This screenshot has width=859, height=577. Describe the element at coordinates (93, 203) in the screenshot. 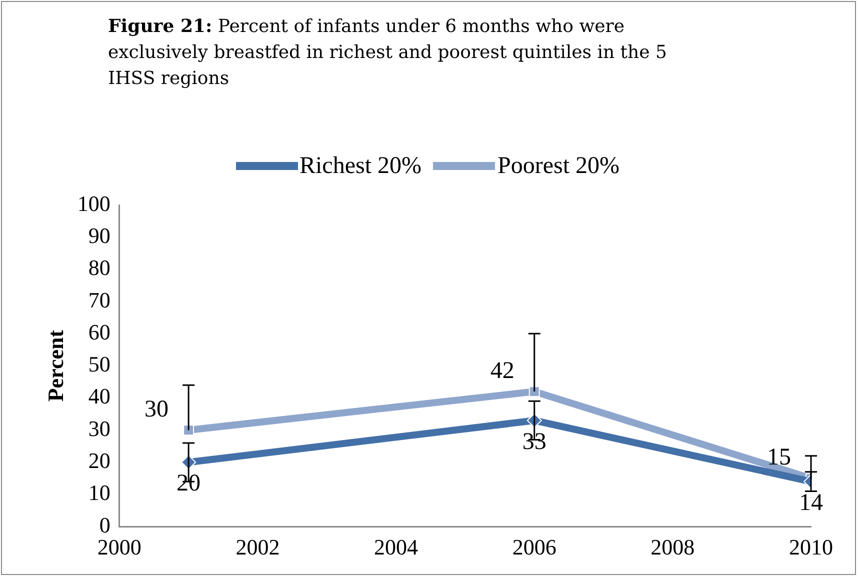

I see `y-tick-label: 100` at that location.